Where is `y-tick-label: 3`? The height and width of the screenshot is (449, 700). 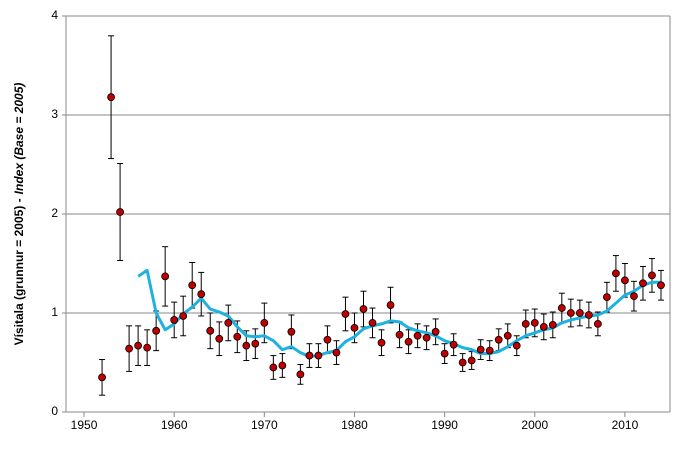
y-tick-label: 3 is located at coordinates (54, 114).